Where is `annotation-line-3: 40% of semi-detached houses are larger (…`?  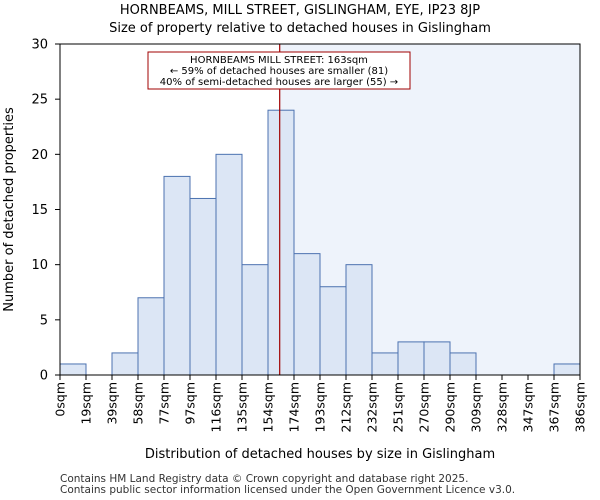
annotation-line-3: 40% of semi-detached houses are larger (… is located at coordinates (279, 82).